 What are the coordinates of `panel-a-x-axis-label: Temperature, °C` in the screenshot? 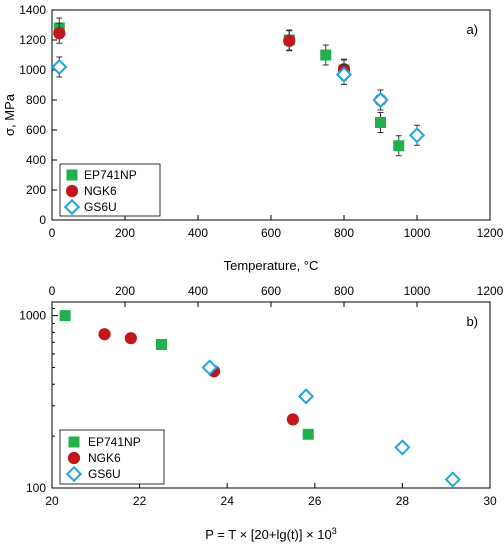 It's located at (271, 265).